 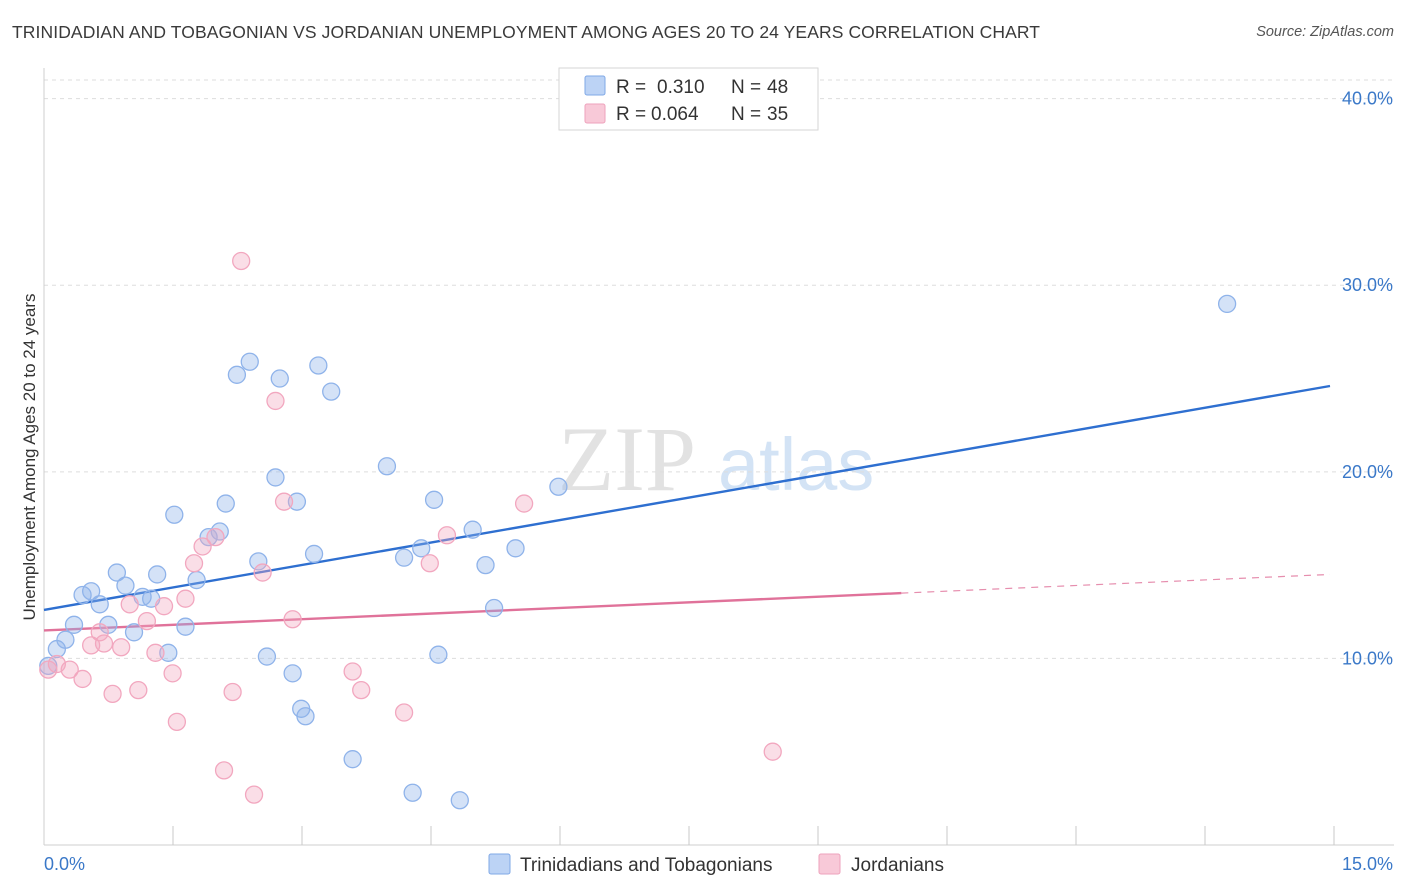 What do you see at coordinates (777, 87) in the screenshot?
I see `stats-n-value-1: 48` at bounding box center [777, 87].